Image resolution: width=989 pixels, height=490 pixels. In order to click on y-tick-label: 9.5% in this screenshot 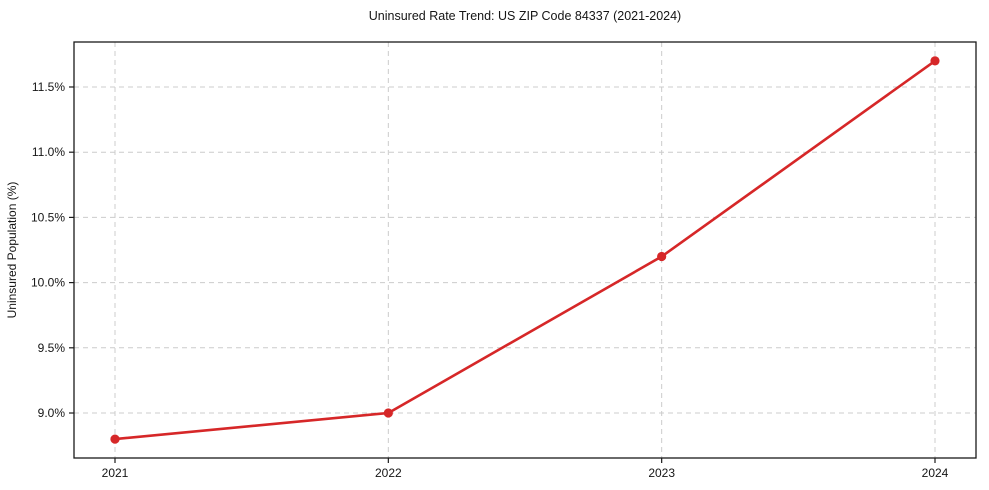, I will do `click(52, 348)`.